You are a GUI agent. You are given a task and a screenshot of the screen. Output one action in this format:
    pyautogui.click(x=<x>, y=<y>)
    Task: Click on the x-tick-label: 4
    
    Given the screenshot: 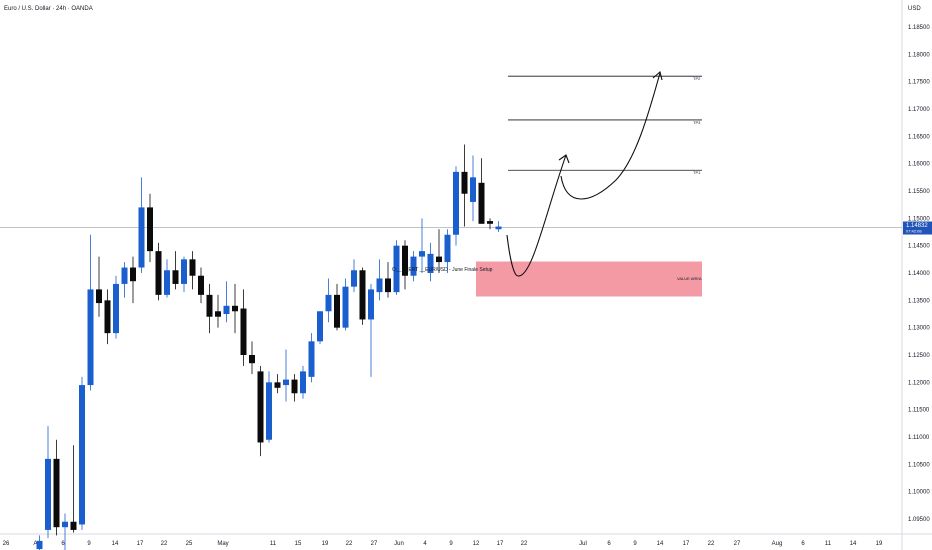 What is the action you would take?
    pyautogui.click(x=425, y=544)
    